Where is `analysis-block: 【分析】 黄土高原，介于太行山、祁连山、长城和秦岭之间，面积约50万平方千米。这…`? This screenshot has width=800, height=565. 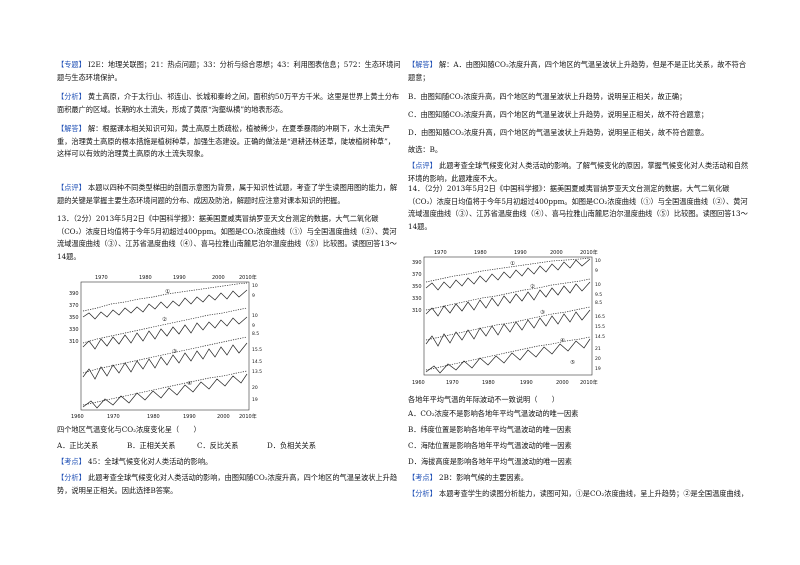 analysis-block: 【分析】 黄土高原，介于太行山、祁连山、长城和秦岭之间，面积约50万平方千米。这… is located at coordinates (228, 103).